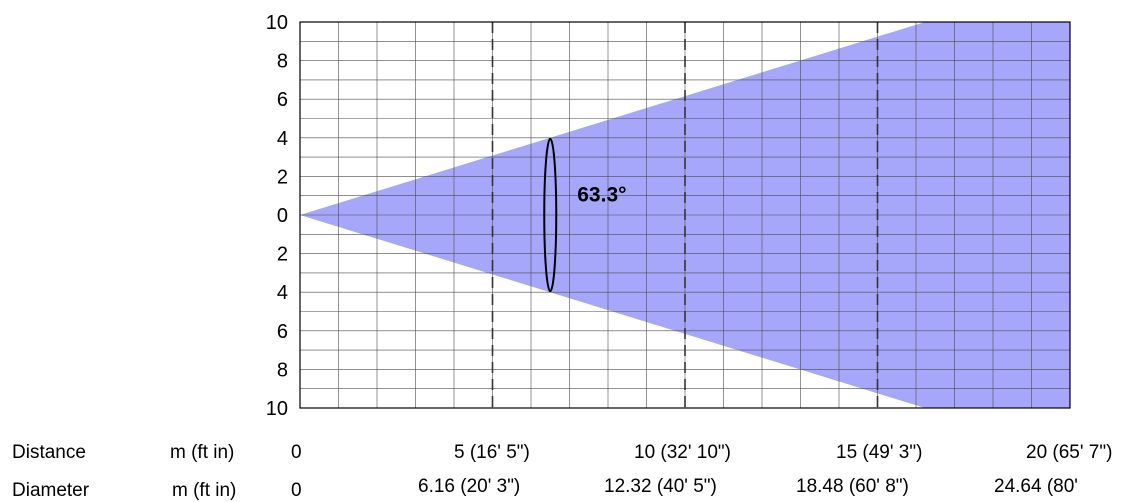 The height and width of the screenshot is (502, 1145). What do you see at coordinates (660, 486) in the screenshot?
I see `diameter-value: 12.32 (40' 5")` at bounding box center [660, 486].